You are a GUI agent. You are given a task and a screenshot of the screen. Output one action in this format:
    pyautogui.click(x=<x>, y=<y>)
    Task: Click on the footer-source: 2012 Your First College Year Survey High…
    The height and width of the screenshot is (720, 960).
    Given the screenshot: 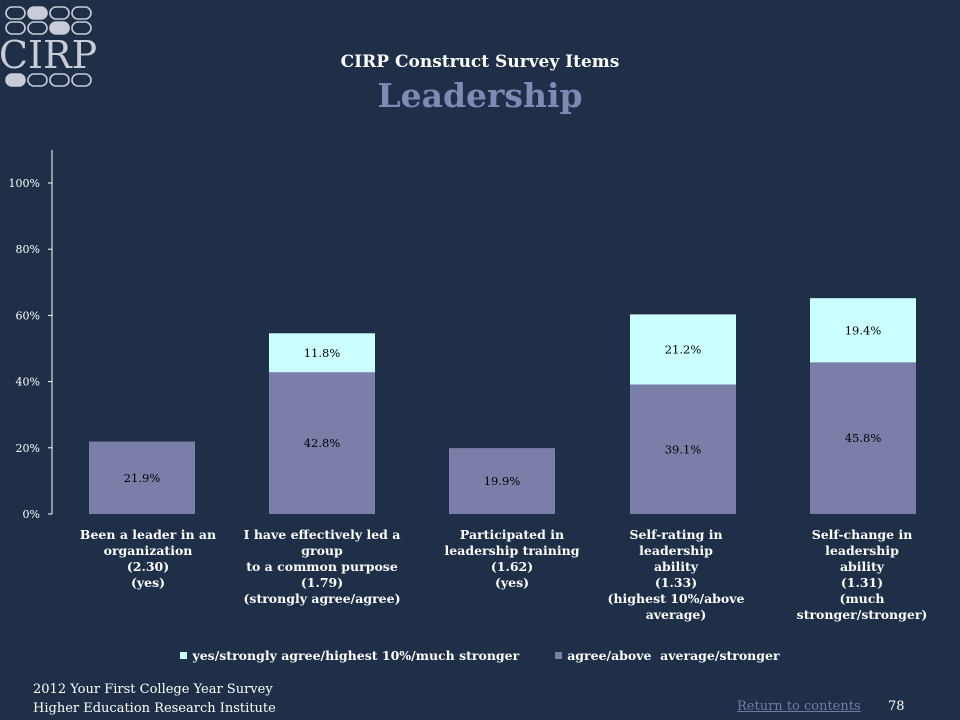 What is the action you would take?
    pyautogui.click(x=154, y=699)
    